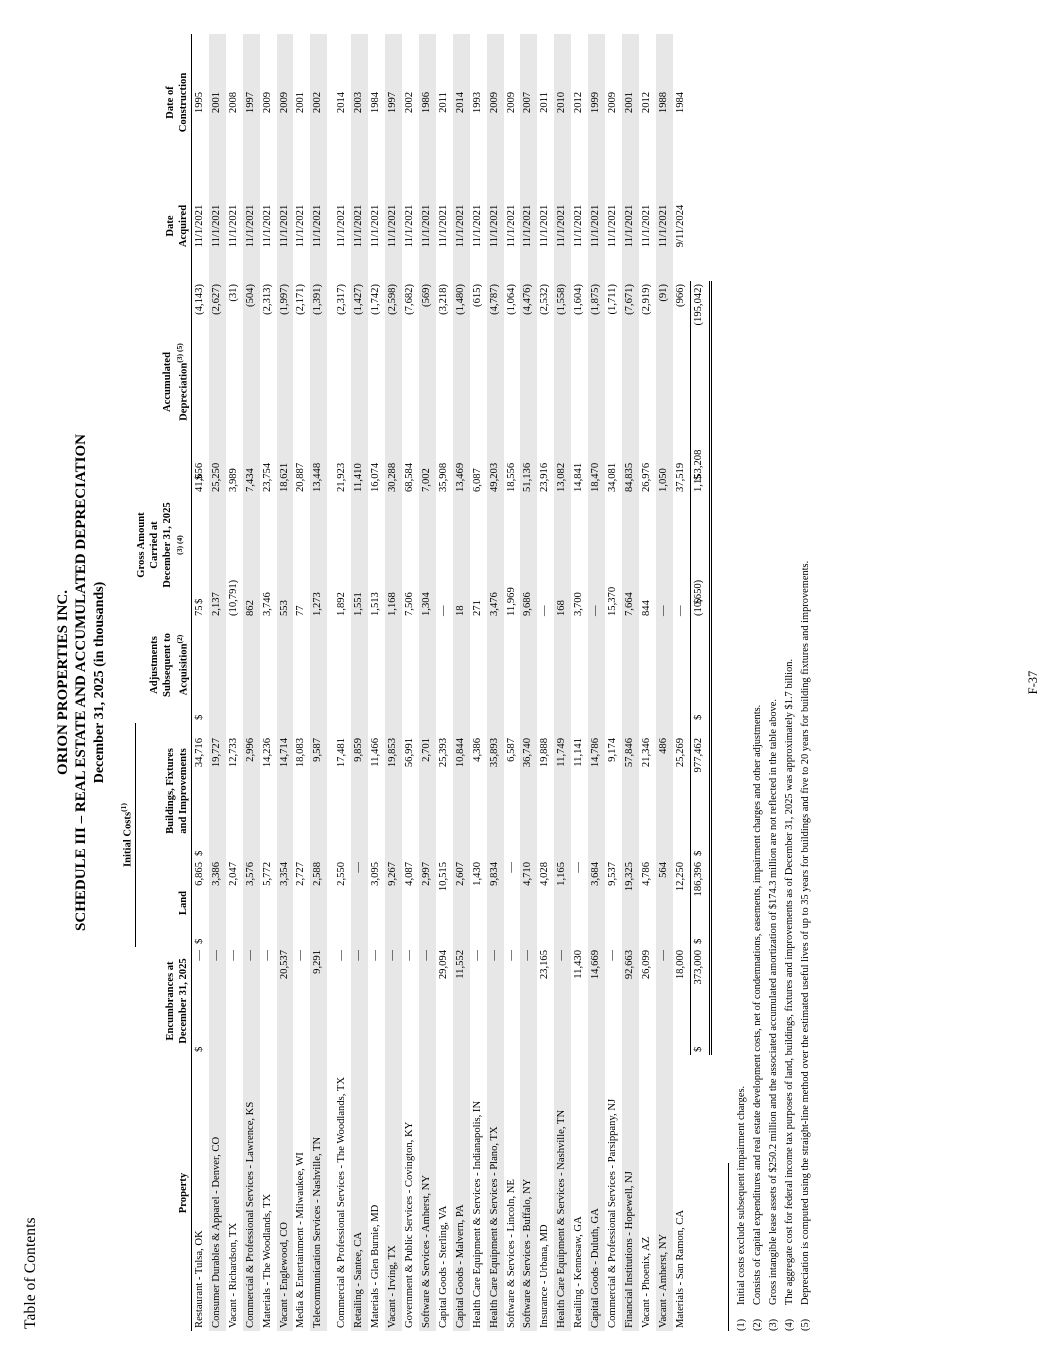  I want to click on cell-property: Vacant - Irving, TX, so click(394, 1193).